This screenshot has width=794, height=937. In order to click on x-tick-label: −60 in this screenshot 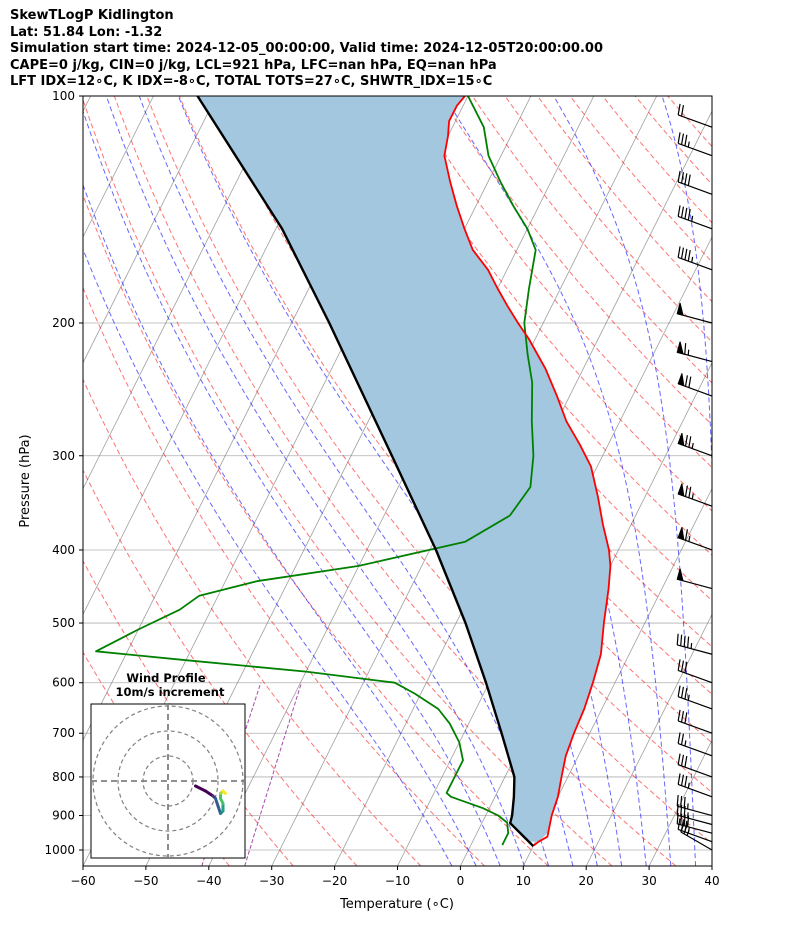, I will do `click(82, 881)`.